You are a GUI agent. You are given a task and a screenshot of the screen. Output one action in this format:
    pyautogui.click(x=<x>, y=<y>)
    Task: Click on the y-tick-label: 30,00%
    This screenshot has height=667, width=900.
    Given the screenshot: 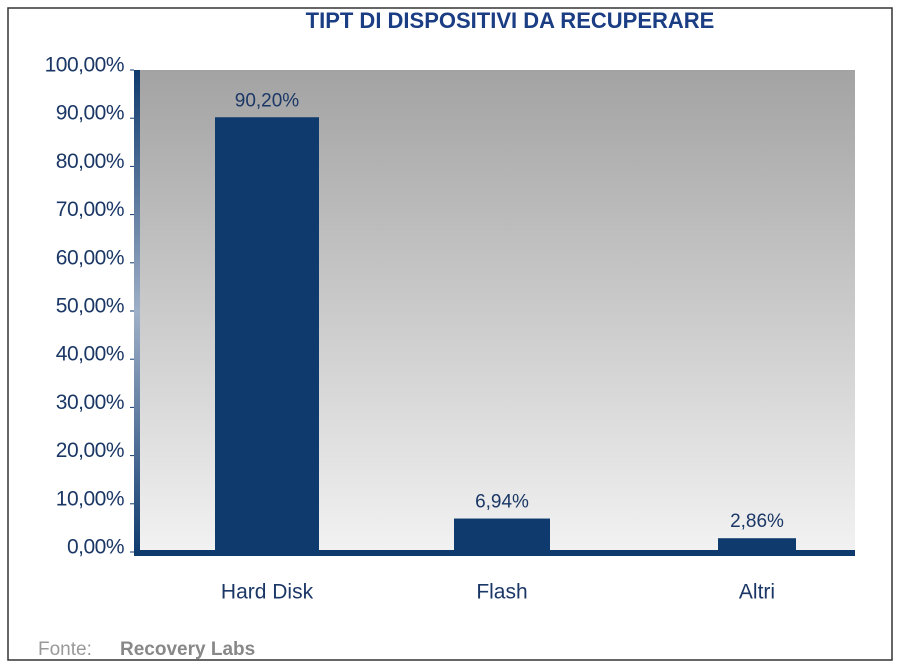 What is the action you would take?
    pyautogui.click(x=90, y=402)
    